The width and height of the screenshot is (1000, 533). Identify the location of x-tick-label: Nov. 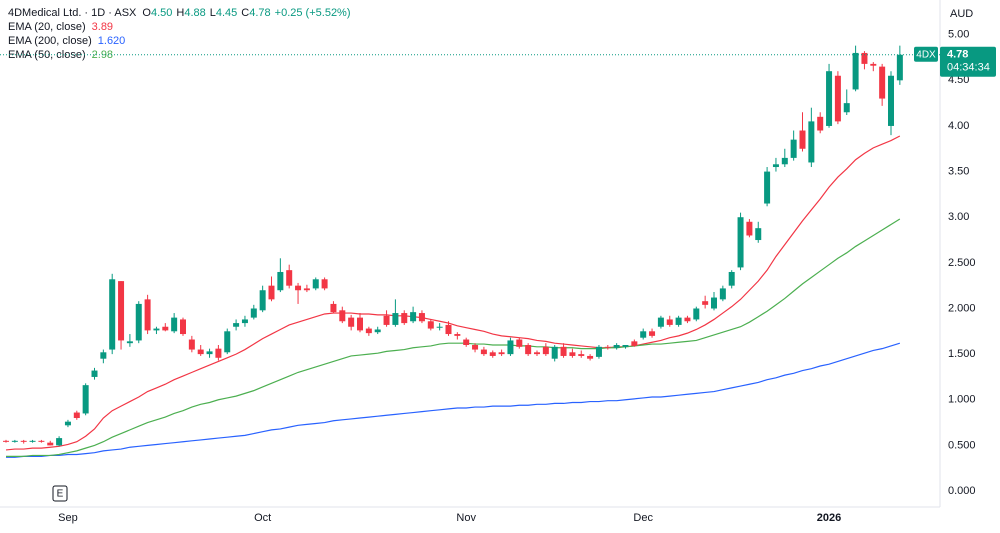
(466, 518).